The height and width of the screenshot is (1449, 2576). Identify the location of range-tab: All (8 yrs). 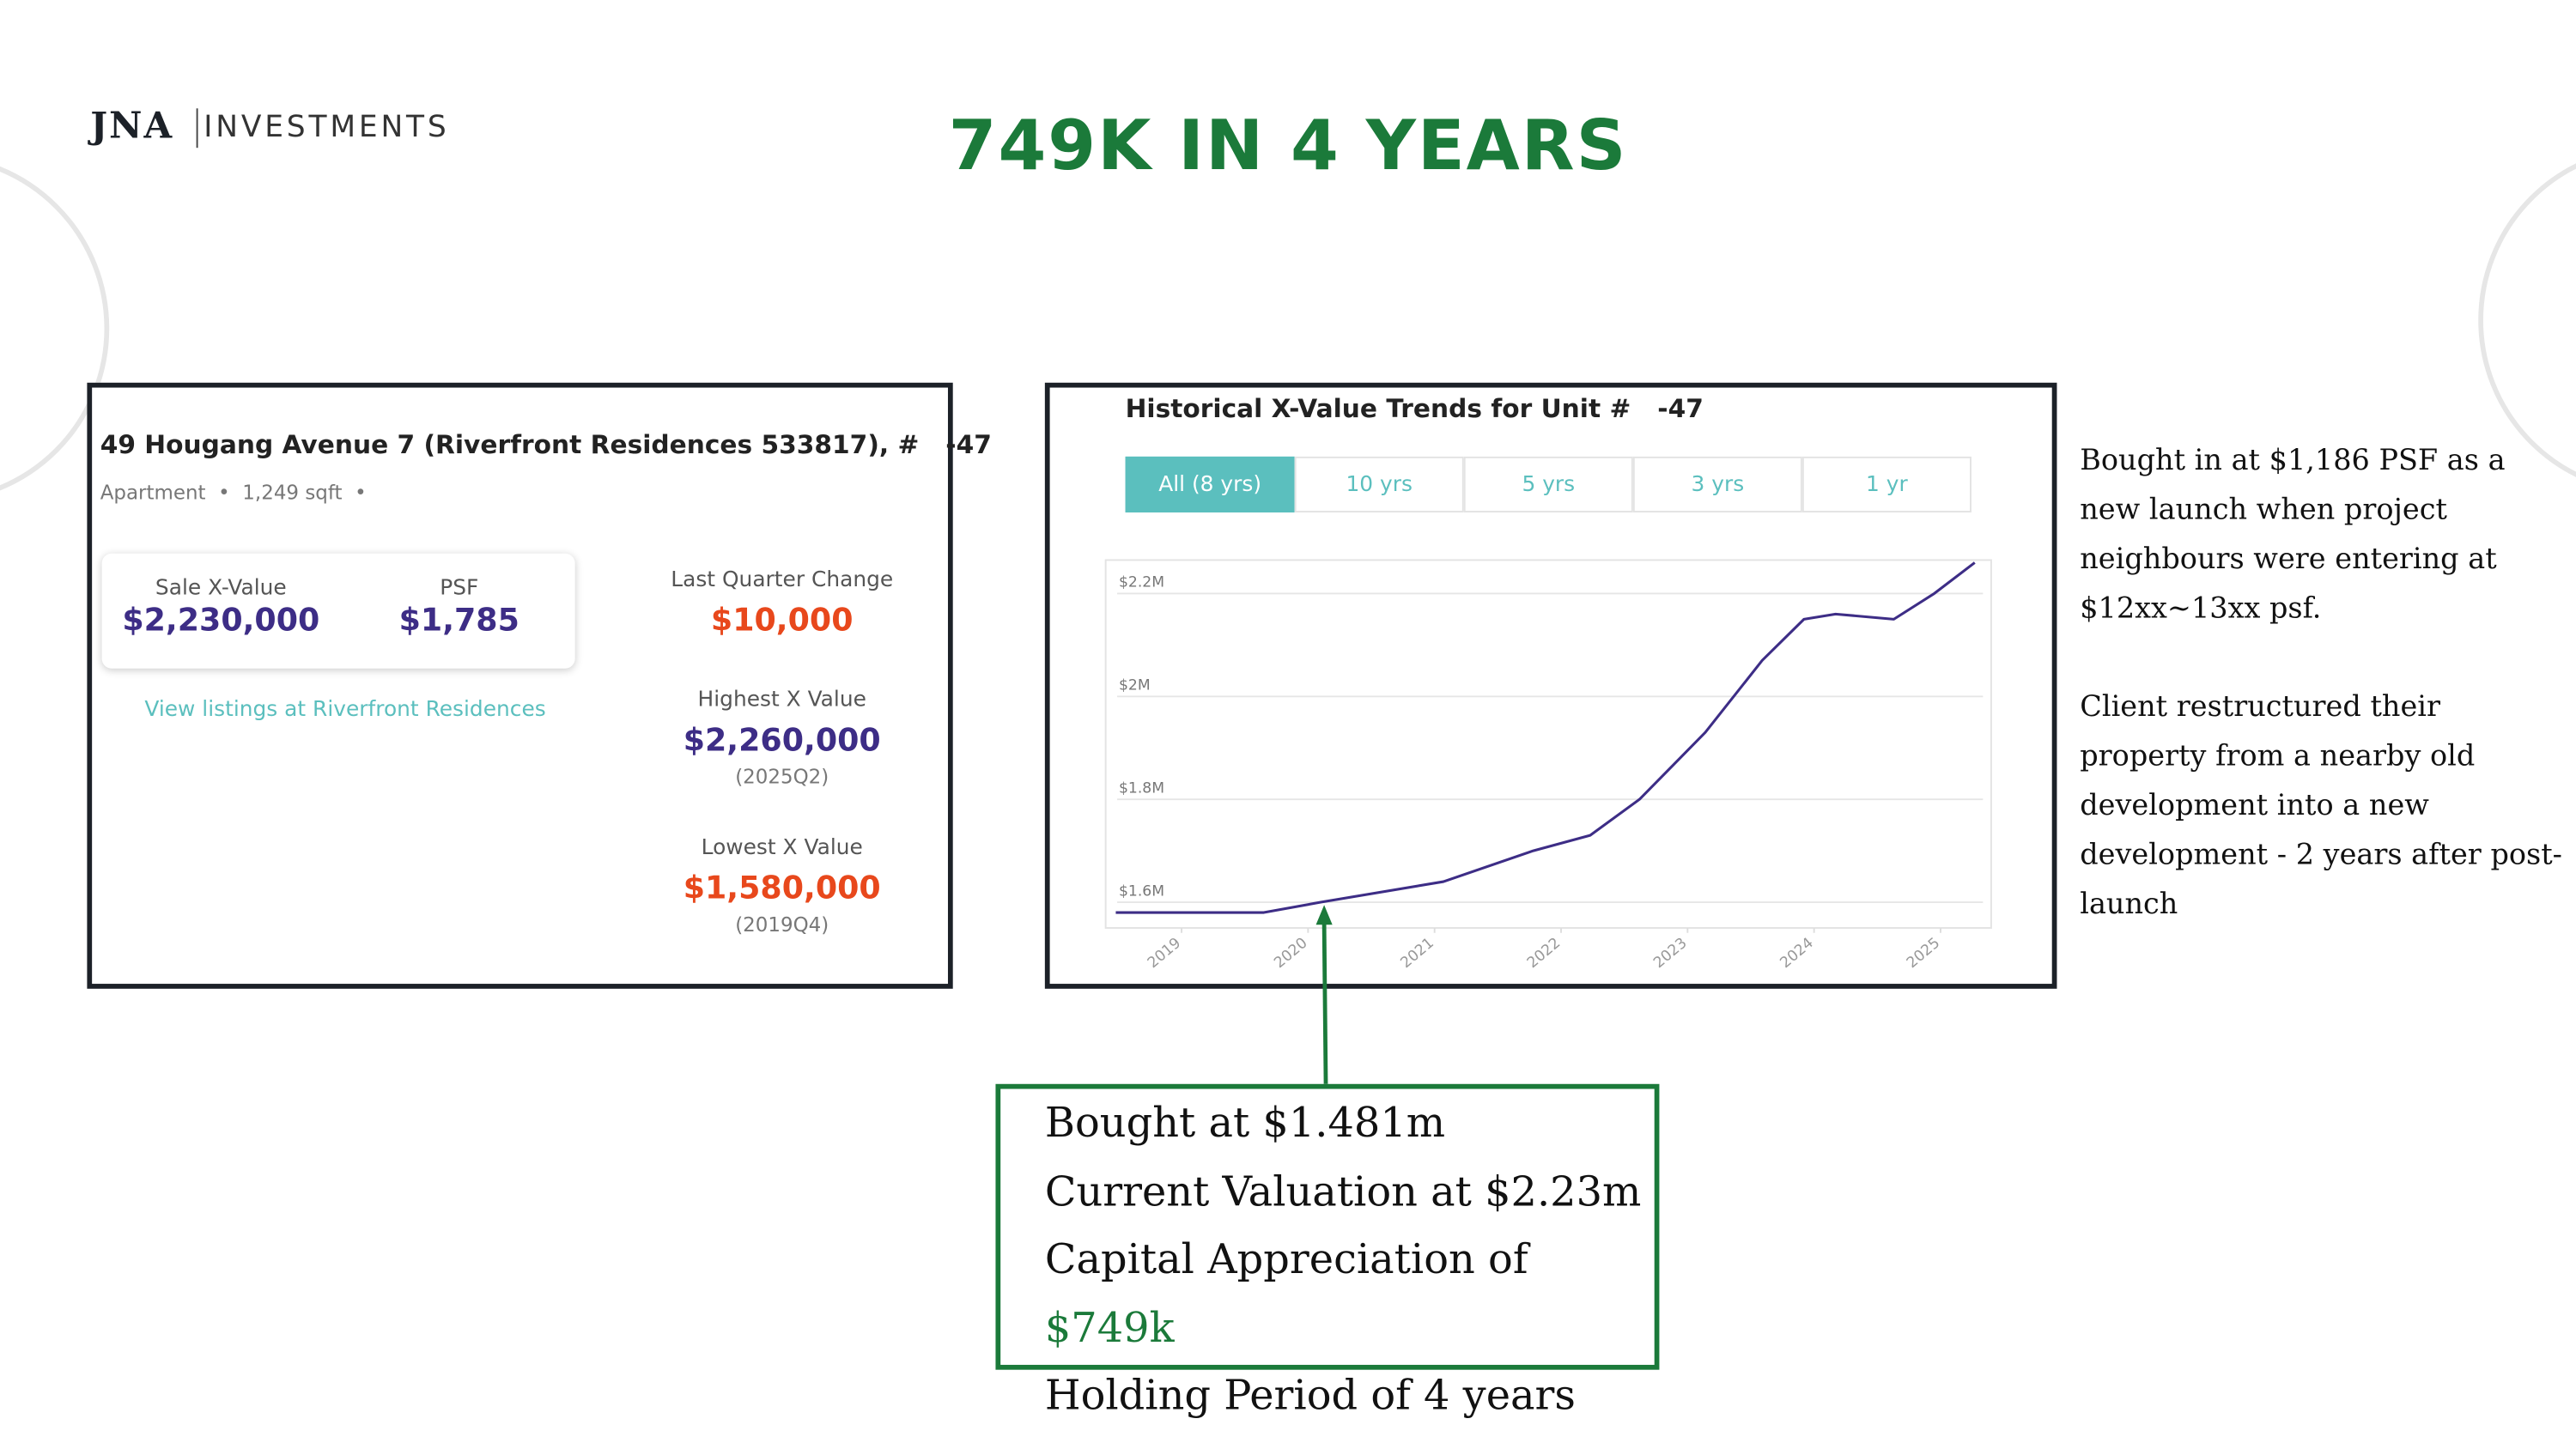
(1210, 484).